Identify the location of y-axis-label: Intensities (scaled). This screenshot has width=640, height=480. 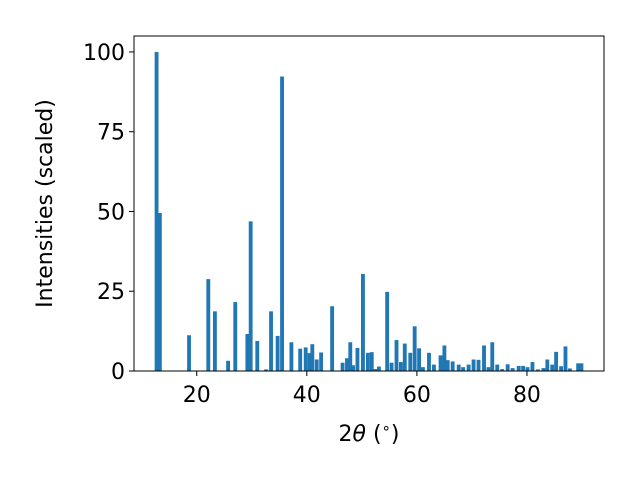
(45, 203).